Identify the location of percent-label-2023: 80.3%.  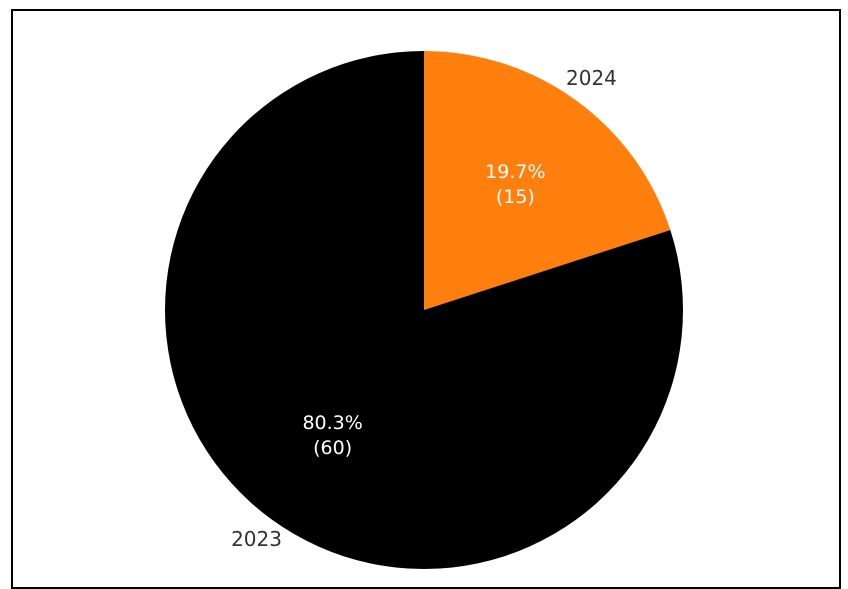
(332, 423).